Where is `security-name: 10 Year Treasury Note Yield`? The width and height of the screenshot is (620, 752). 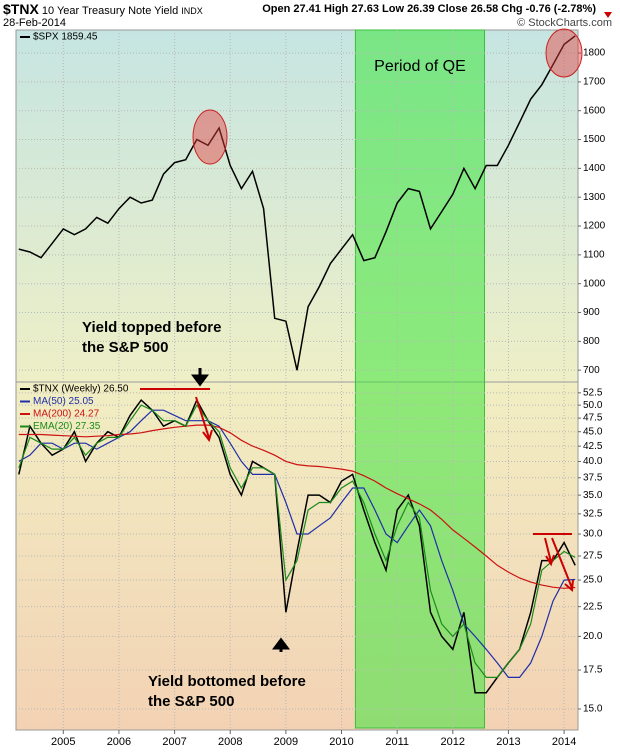 security-name: 10 Year Treasury Note Yield is located at coordinates (110, 11).